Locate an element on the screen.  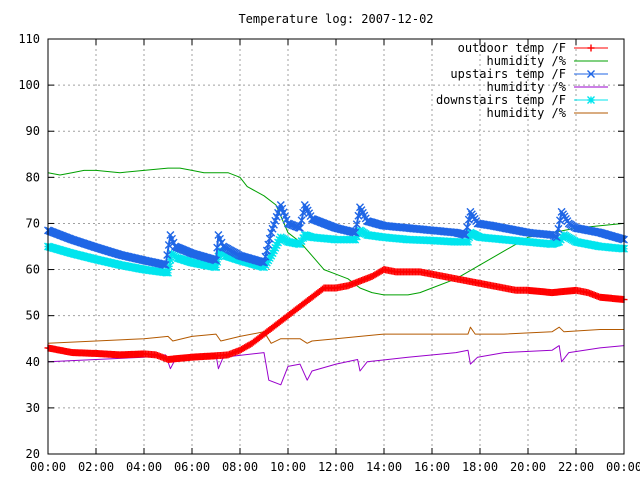
chart-title: Temperature log: 2007-12-02 is located at coordinates (335, 19).